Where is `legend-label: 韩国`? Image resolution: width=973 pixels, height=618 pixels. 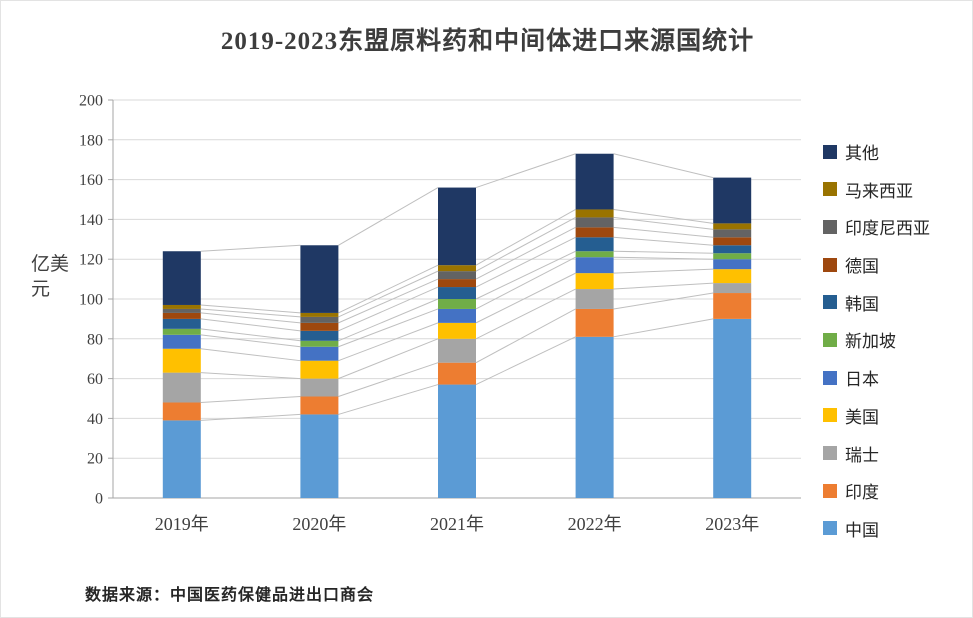 legend-label: 韩国 is located at coordinates (862, 304).